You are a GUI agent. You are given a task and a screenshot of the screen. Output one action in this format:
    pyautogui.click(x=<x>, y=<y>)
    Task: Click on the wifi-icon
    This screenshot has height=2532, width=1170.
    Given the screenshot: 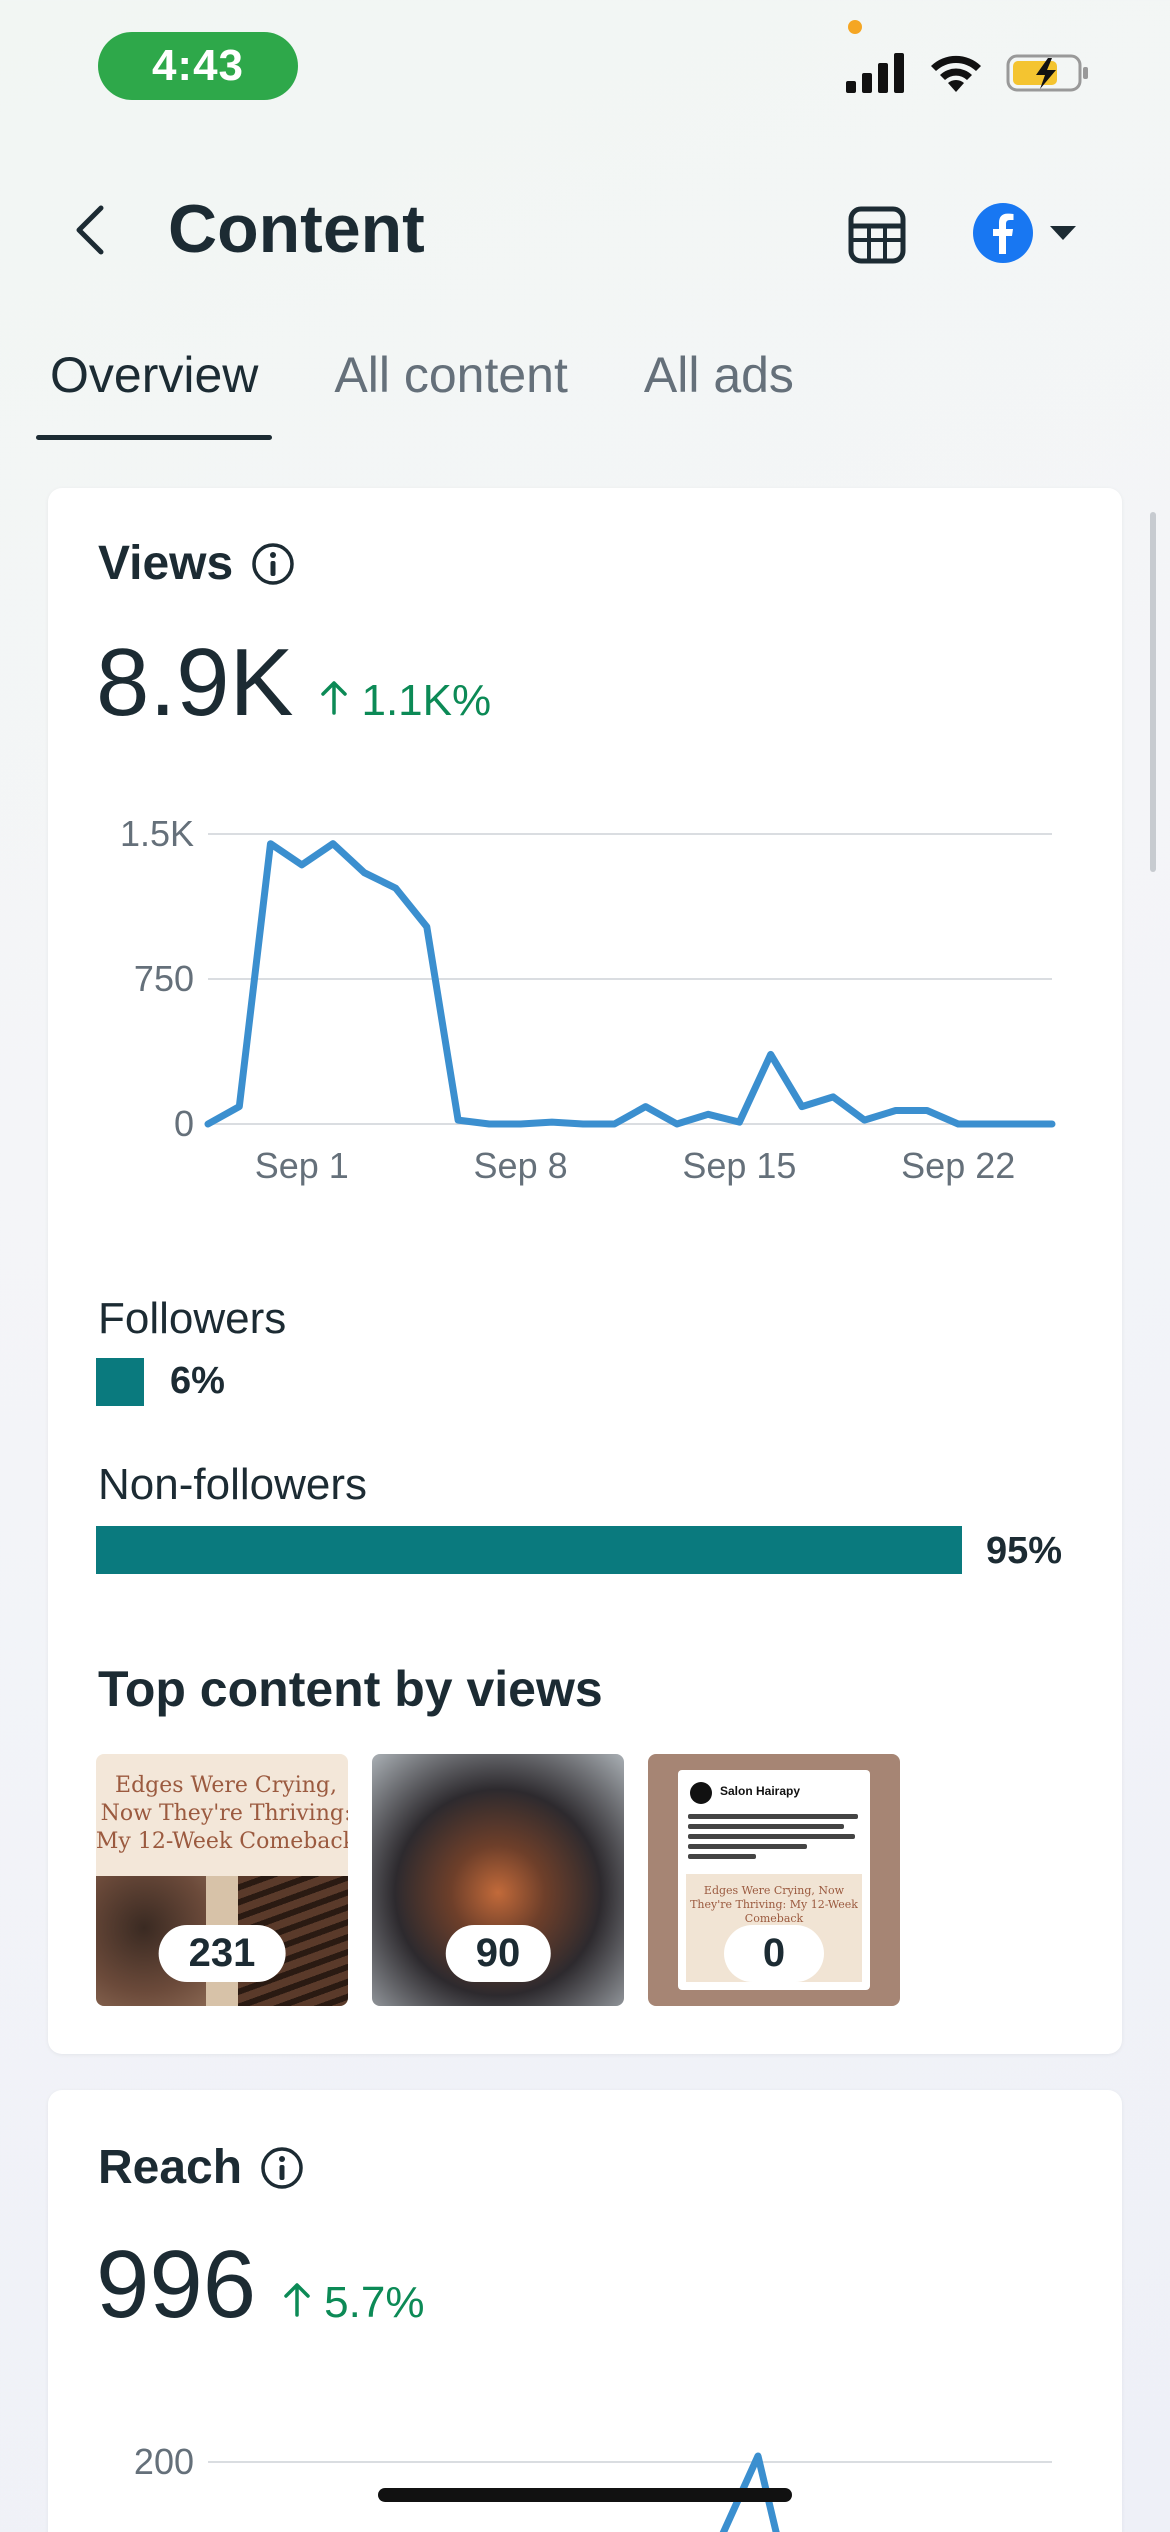 What is the action you would take?
    pyautogui.click(x=956, y=73)
    